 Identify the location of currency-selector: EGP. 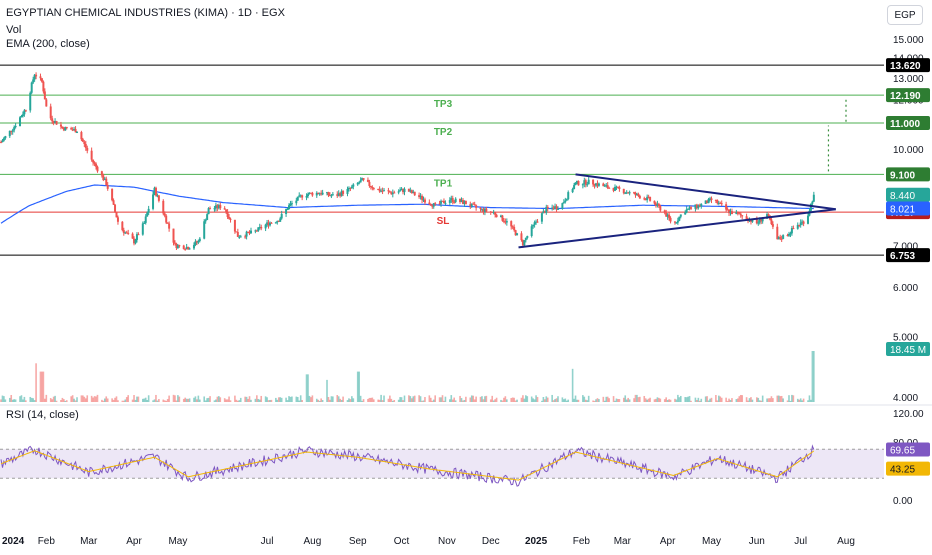
(905, 15).